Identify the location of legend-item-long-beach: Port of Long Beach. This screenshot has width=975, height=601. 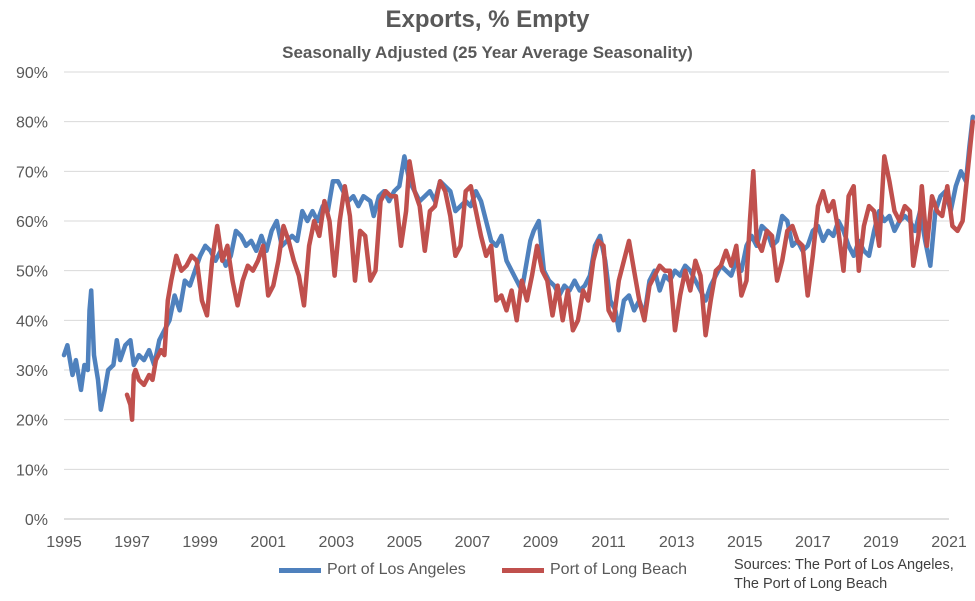
(594, 570).